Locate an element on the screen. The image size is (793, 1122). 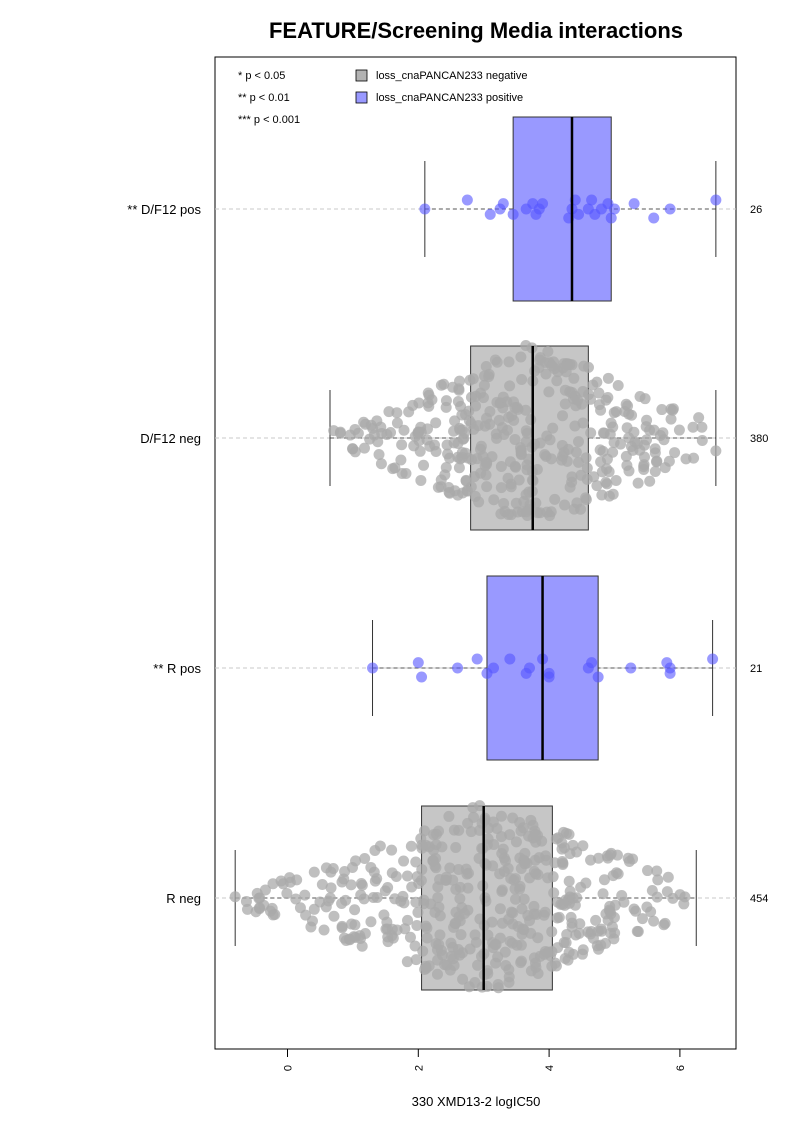
sig-note-2: ** p < 0.01 is located at coordinates (264, 98).